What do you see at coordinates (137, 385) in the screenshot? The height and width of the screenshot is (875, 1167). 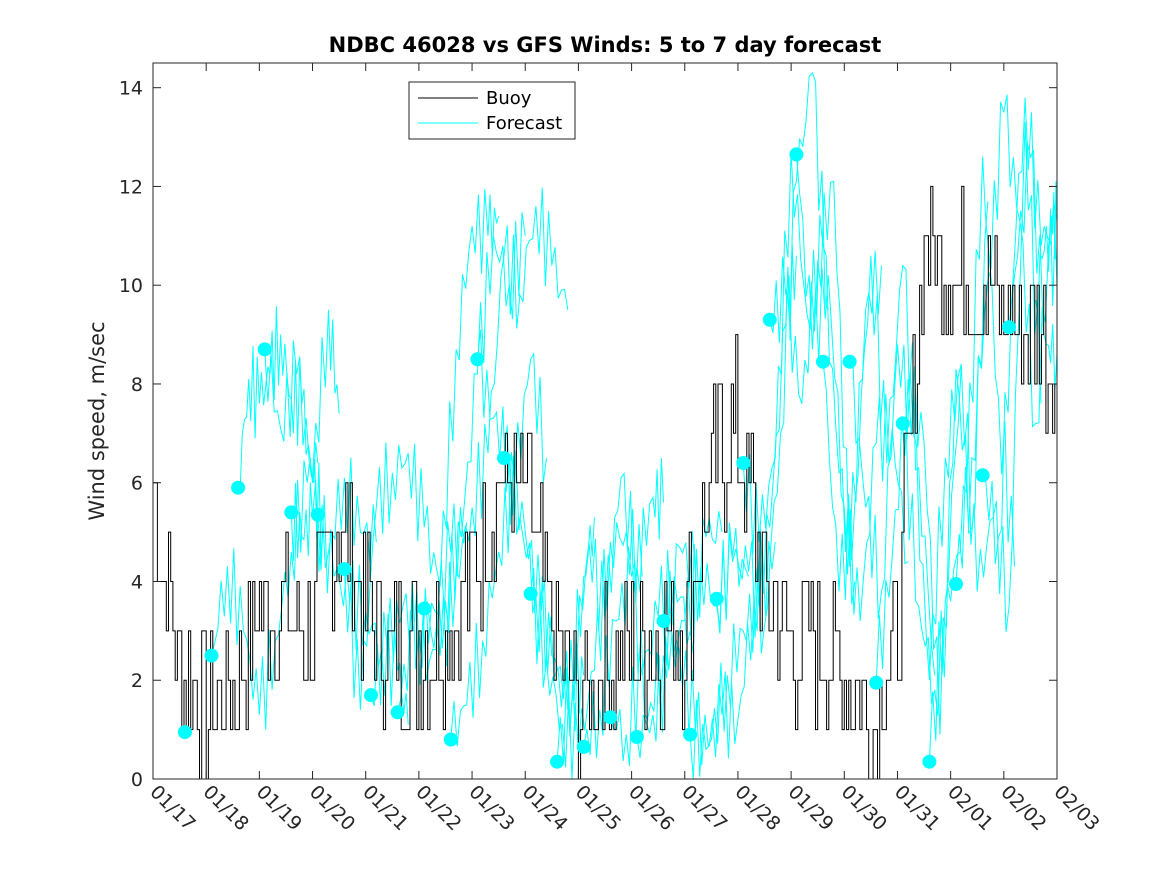 I see `y-tick-label: 8` at bounding box center [137, 385].